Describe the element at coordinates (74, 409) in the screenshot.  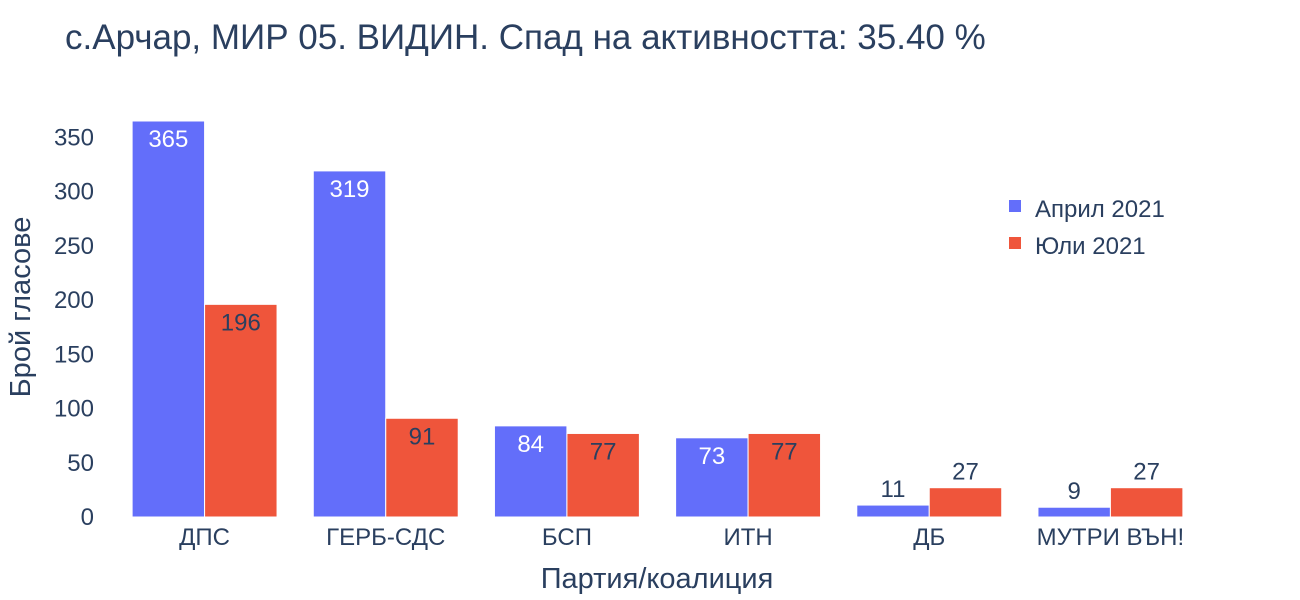
I see `y-tick-label: 100` at that location.